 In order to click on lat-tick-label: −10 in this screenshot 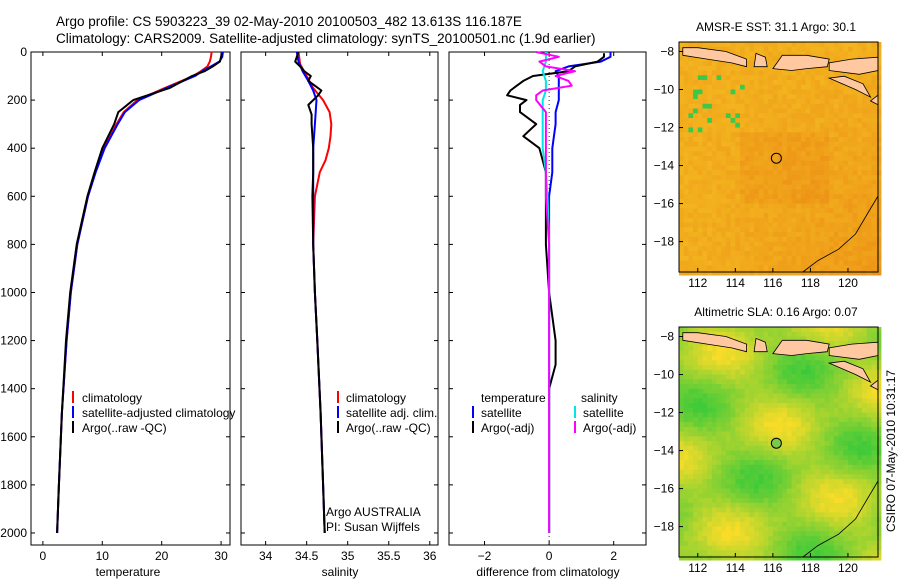, I will do `click(664, 375)`.